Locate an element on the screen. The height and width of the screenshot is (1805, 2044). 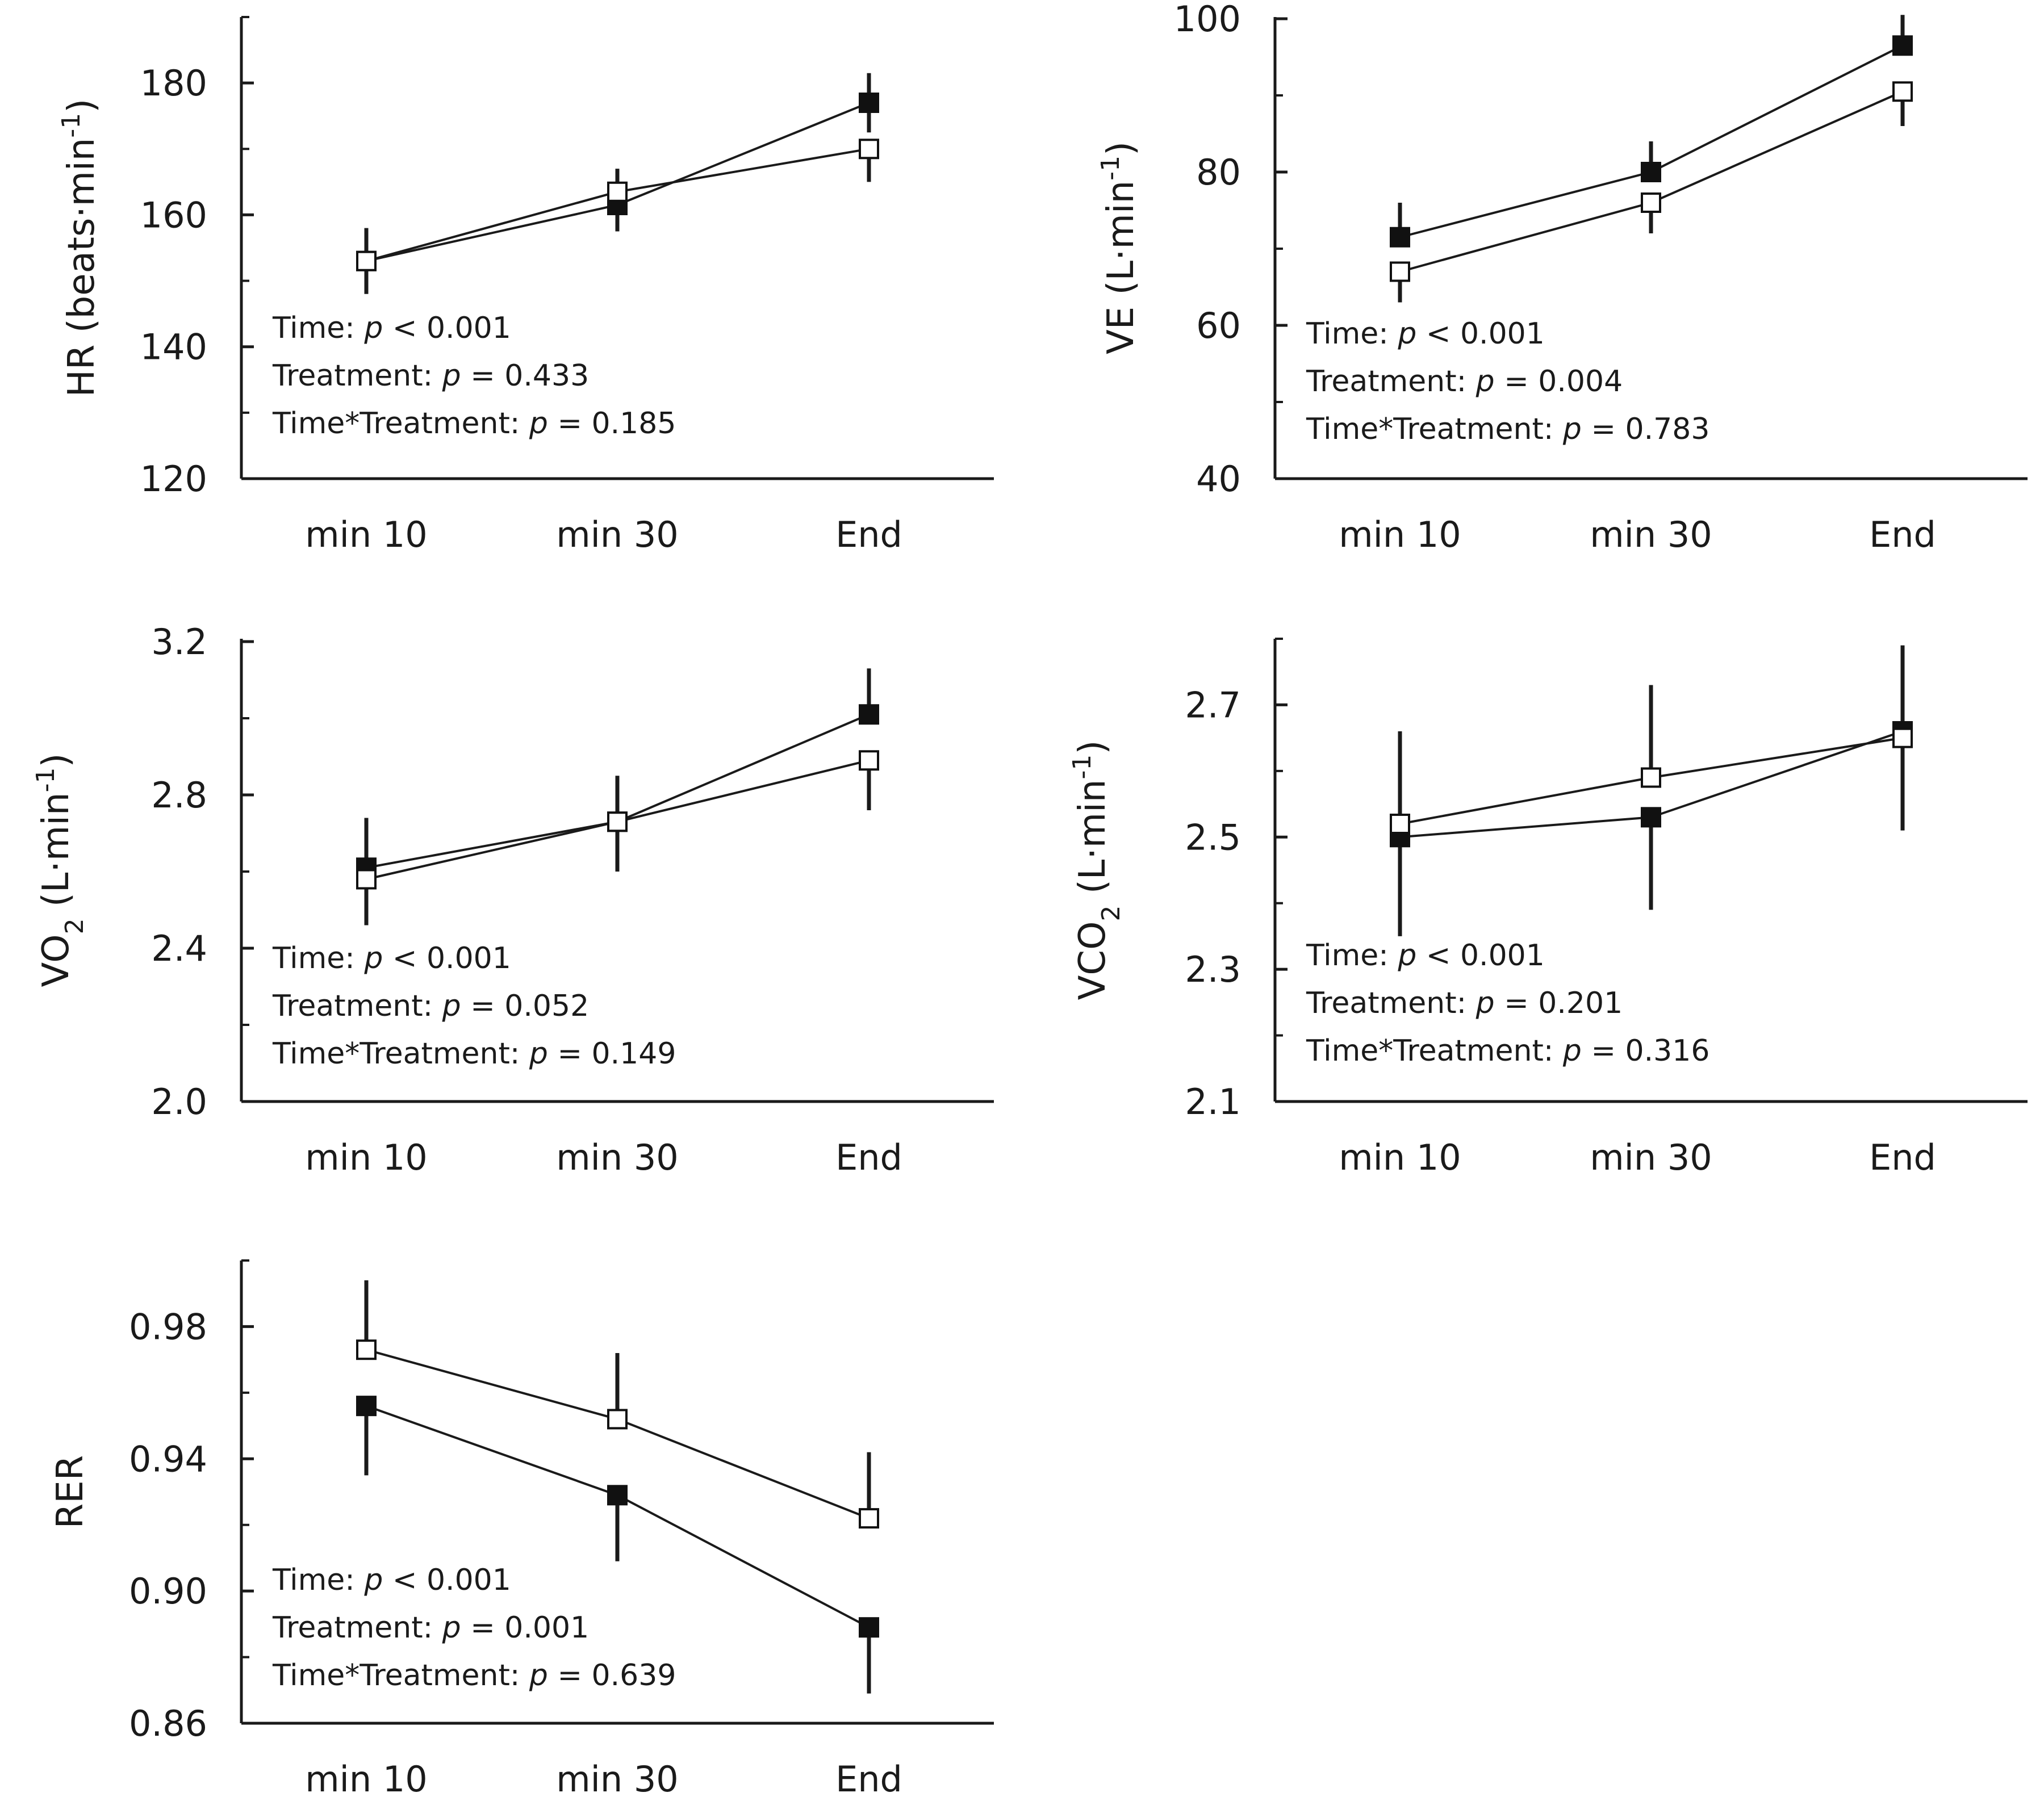
stat-line: Treatment: p = 0.433 is located at coordinates (430, 376).